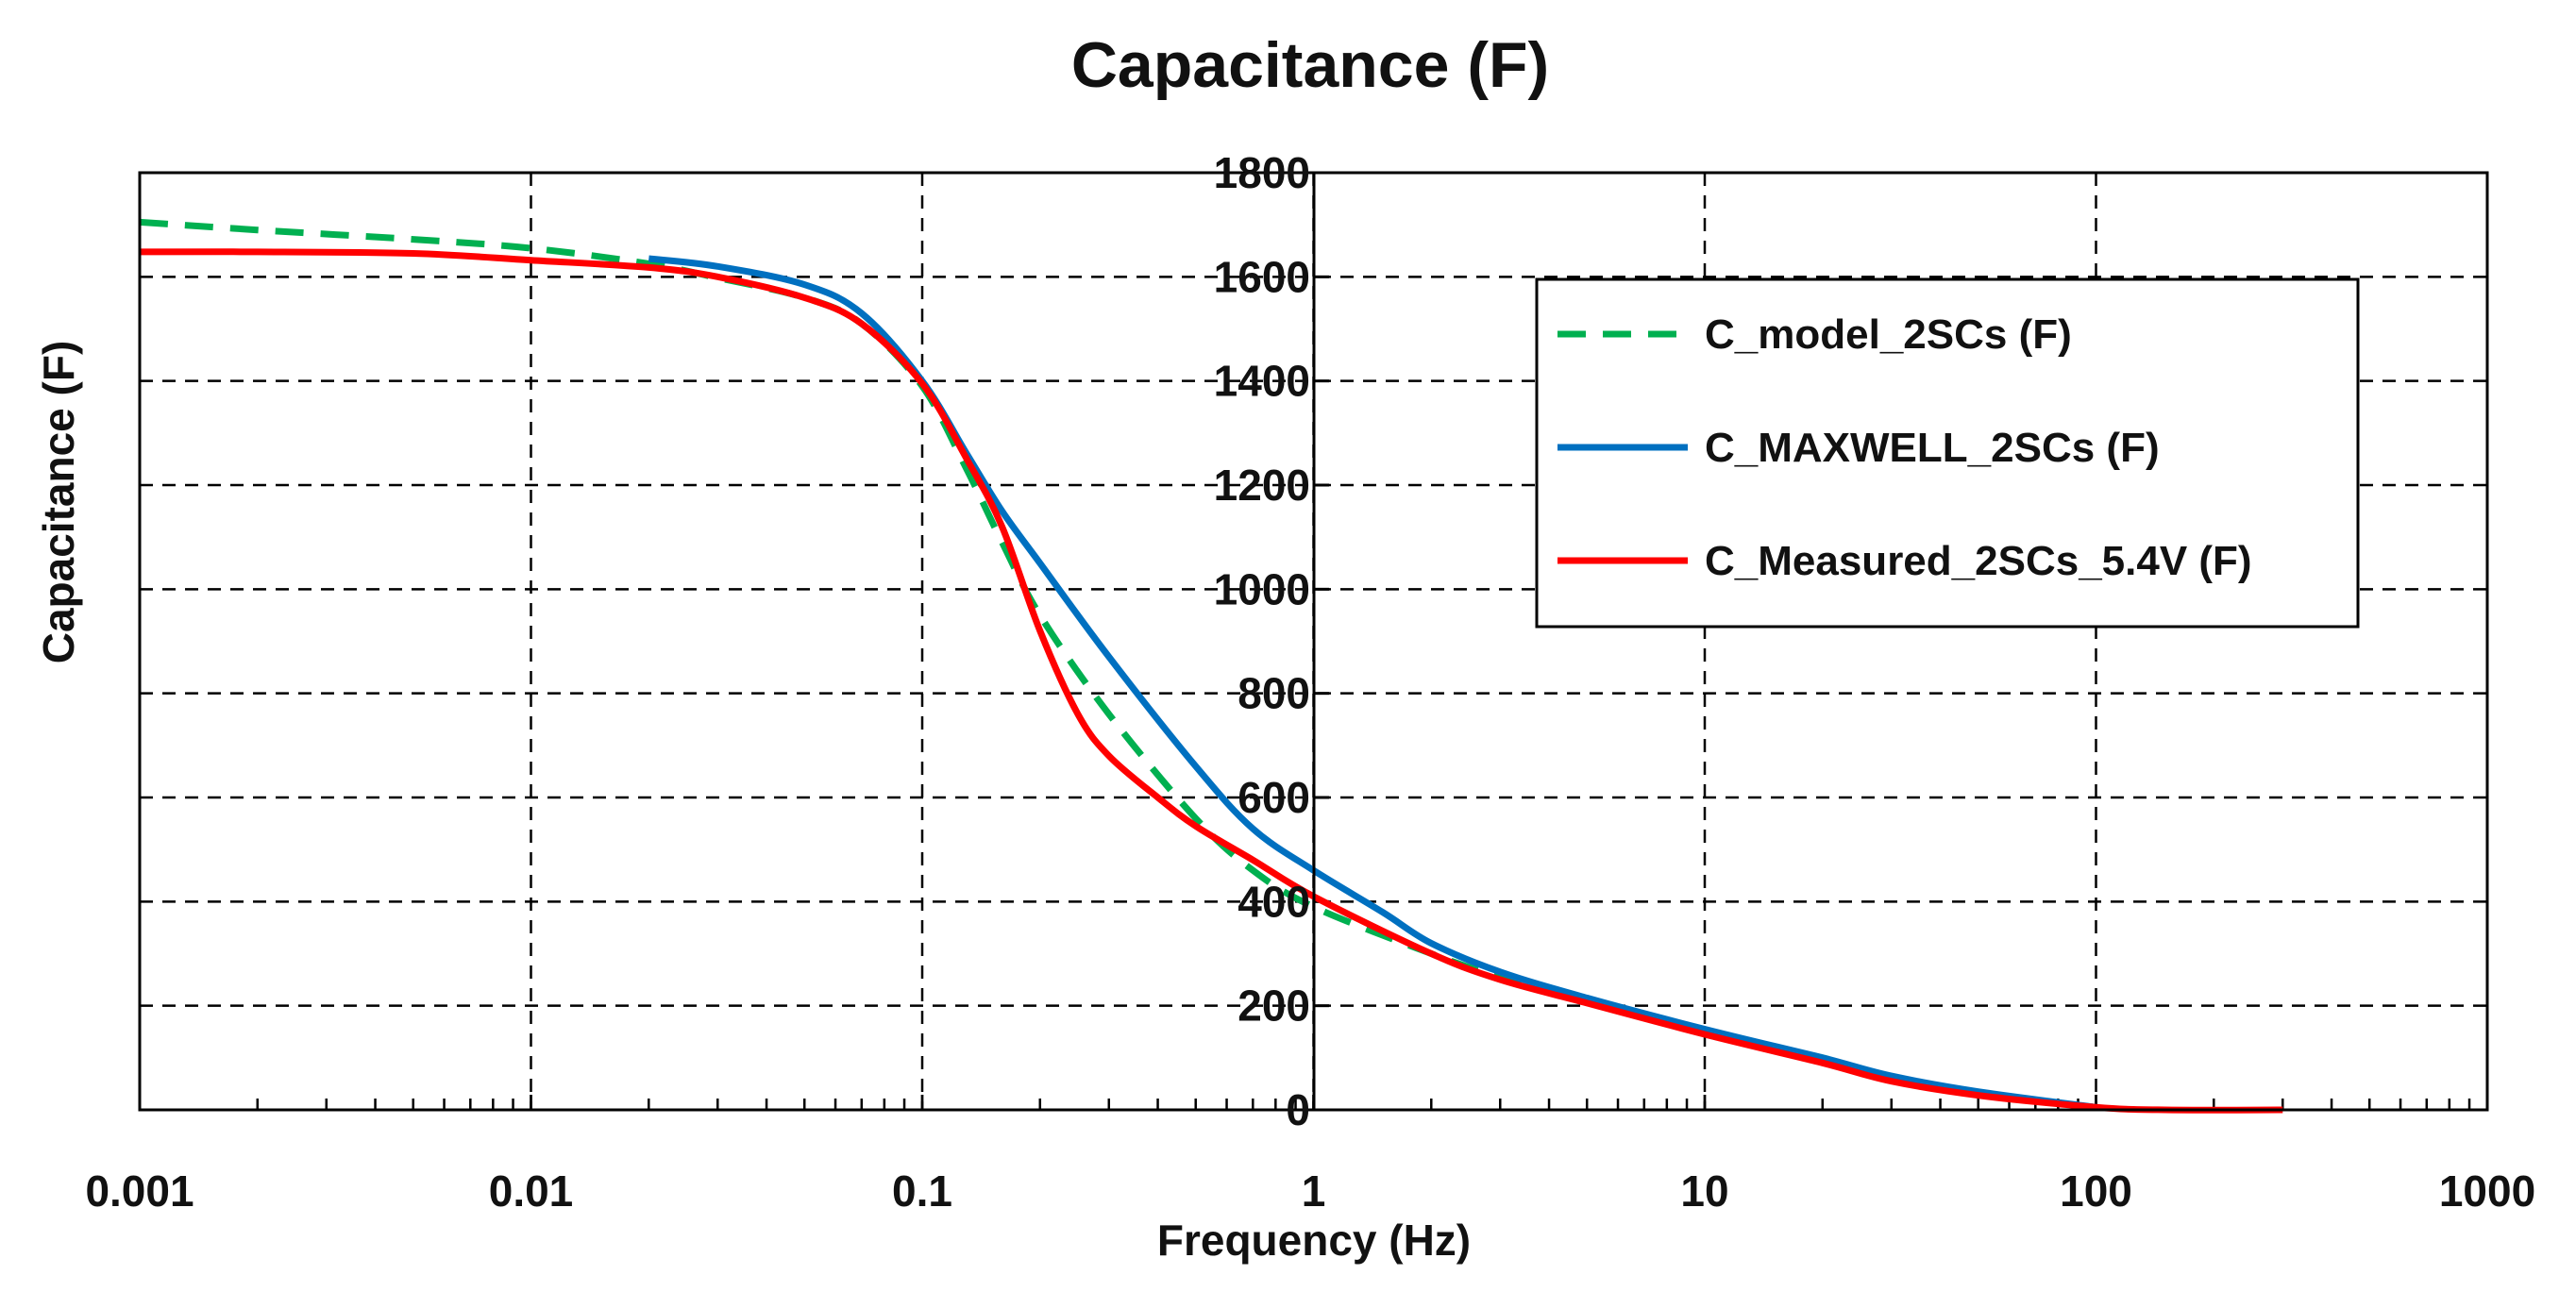 The height and width of the screenshot is (1292, 2576). I want to click on y-tick-label: 1800, so click(1262, 172).